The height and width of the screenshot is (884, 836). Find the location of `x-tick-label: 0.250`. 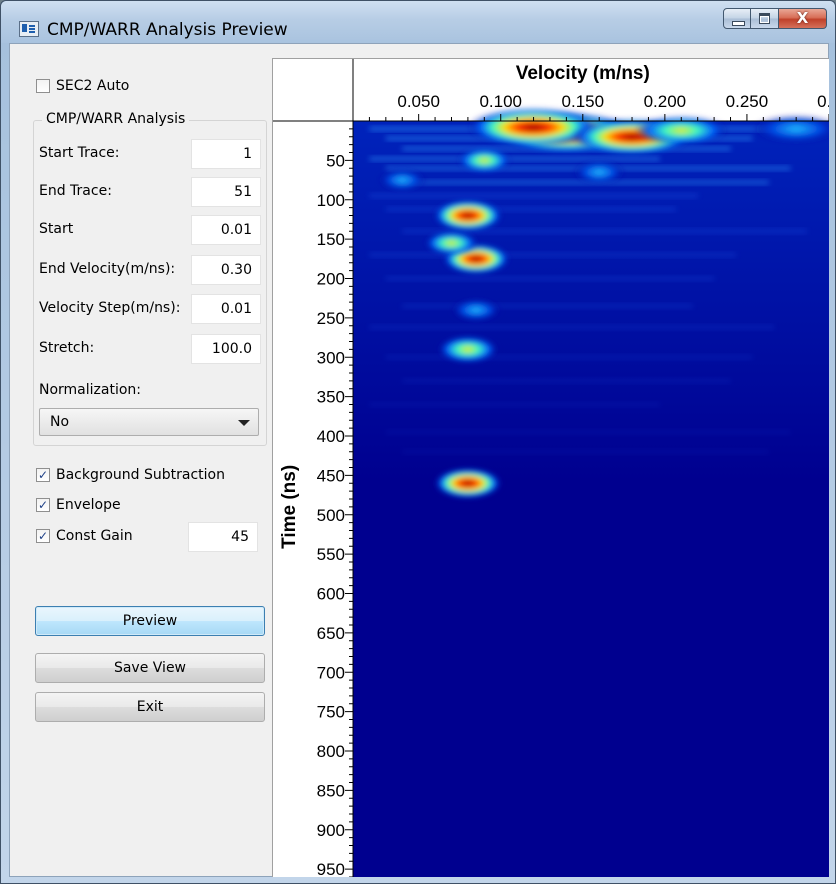

x-tick-label: 0.250 is located at coordinates (747, 101).